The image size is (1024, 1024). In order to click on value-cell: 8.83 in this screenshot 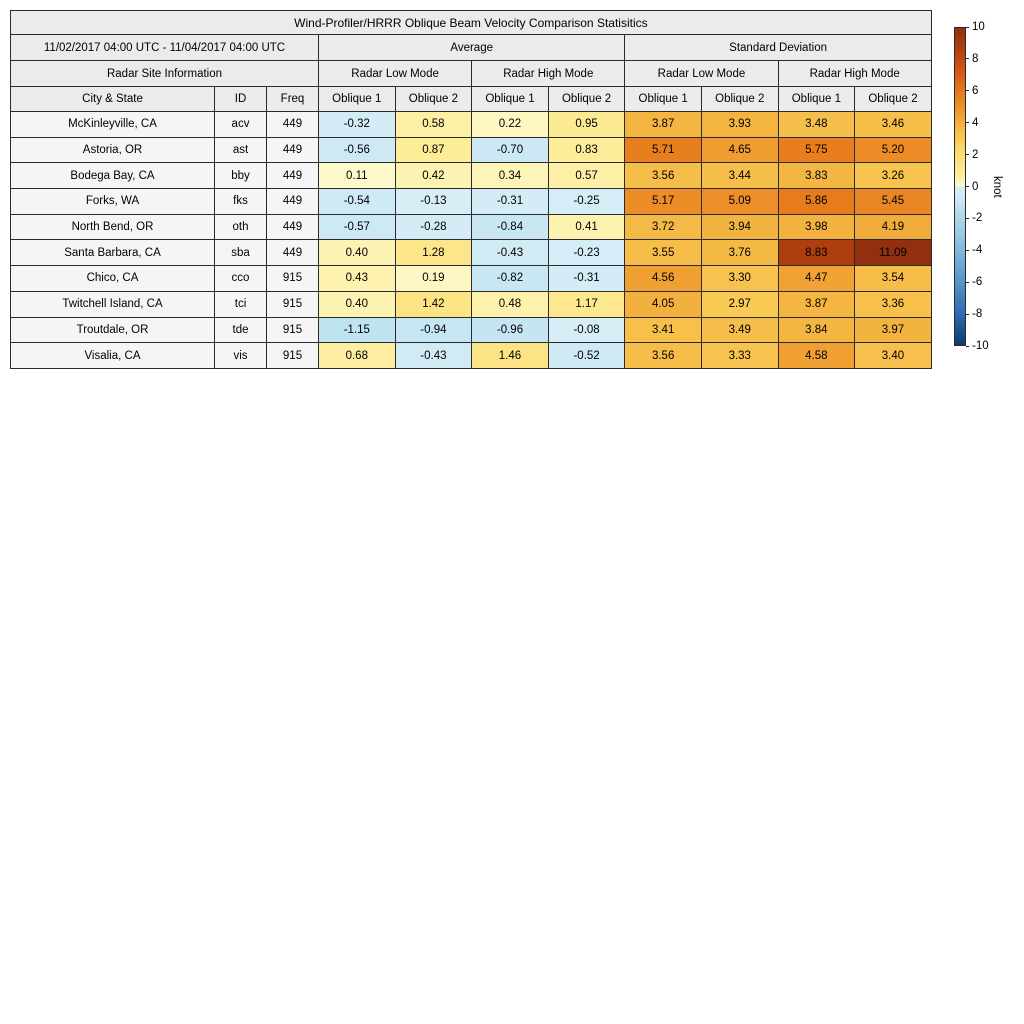, I will do `click(816, 253)`.